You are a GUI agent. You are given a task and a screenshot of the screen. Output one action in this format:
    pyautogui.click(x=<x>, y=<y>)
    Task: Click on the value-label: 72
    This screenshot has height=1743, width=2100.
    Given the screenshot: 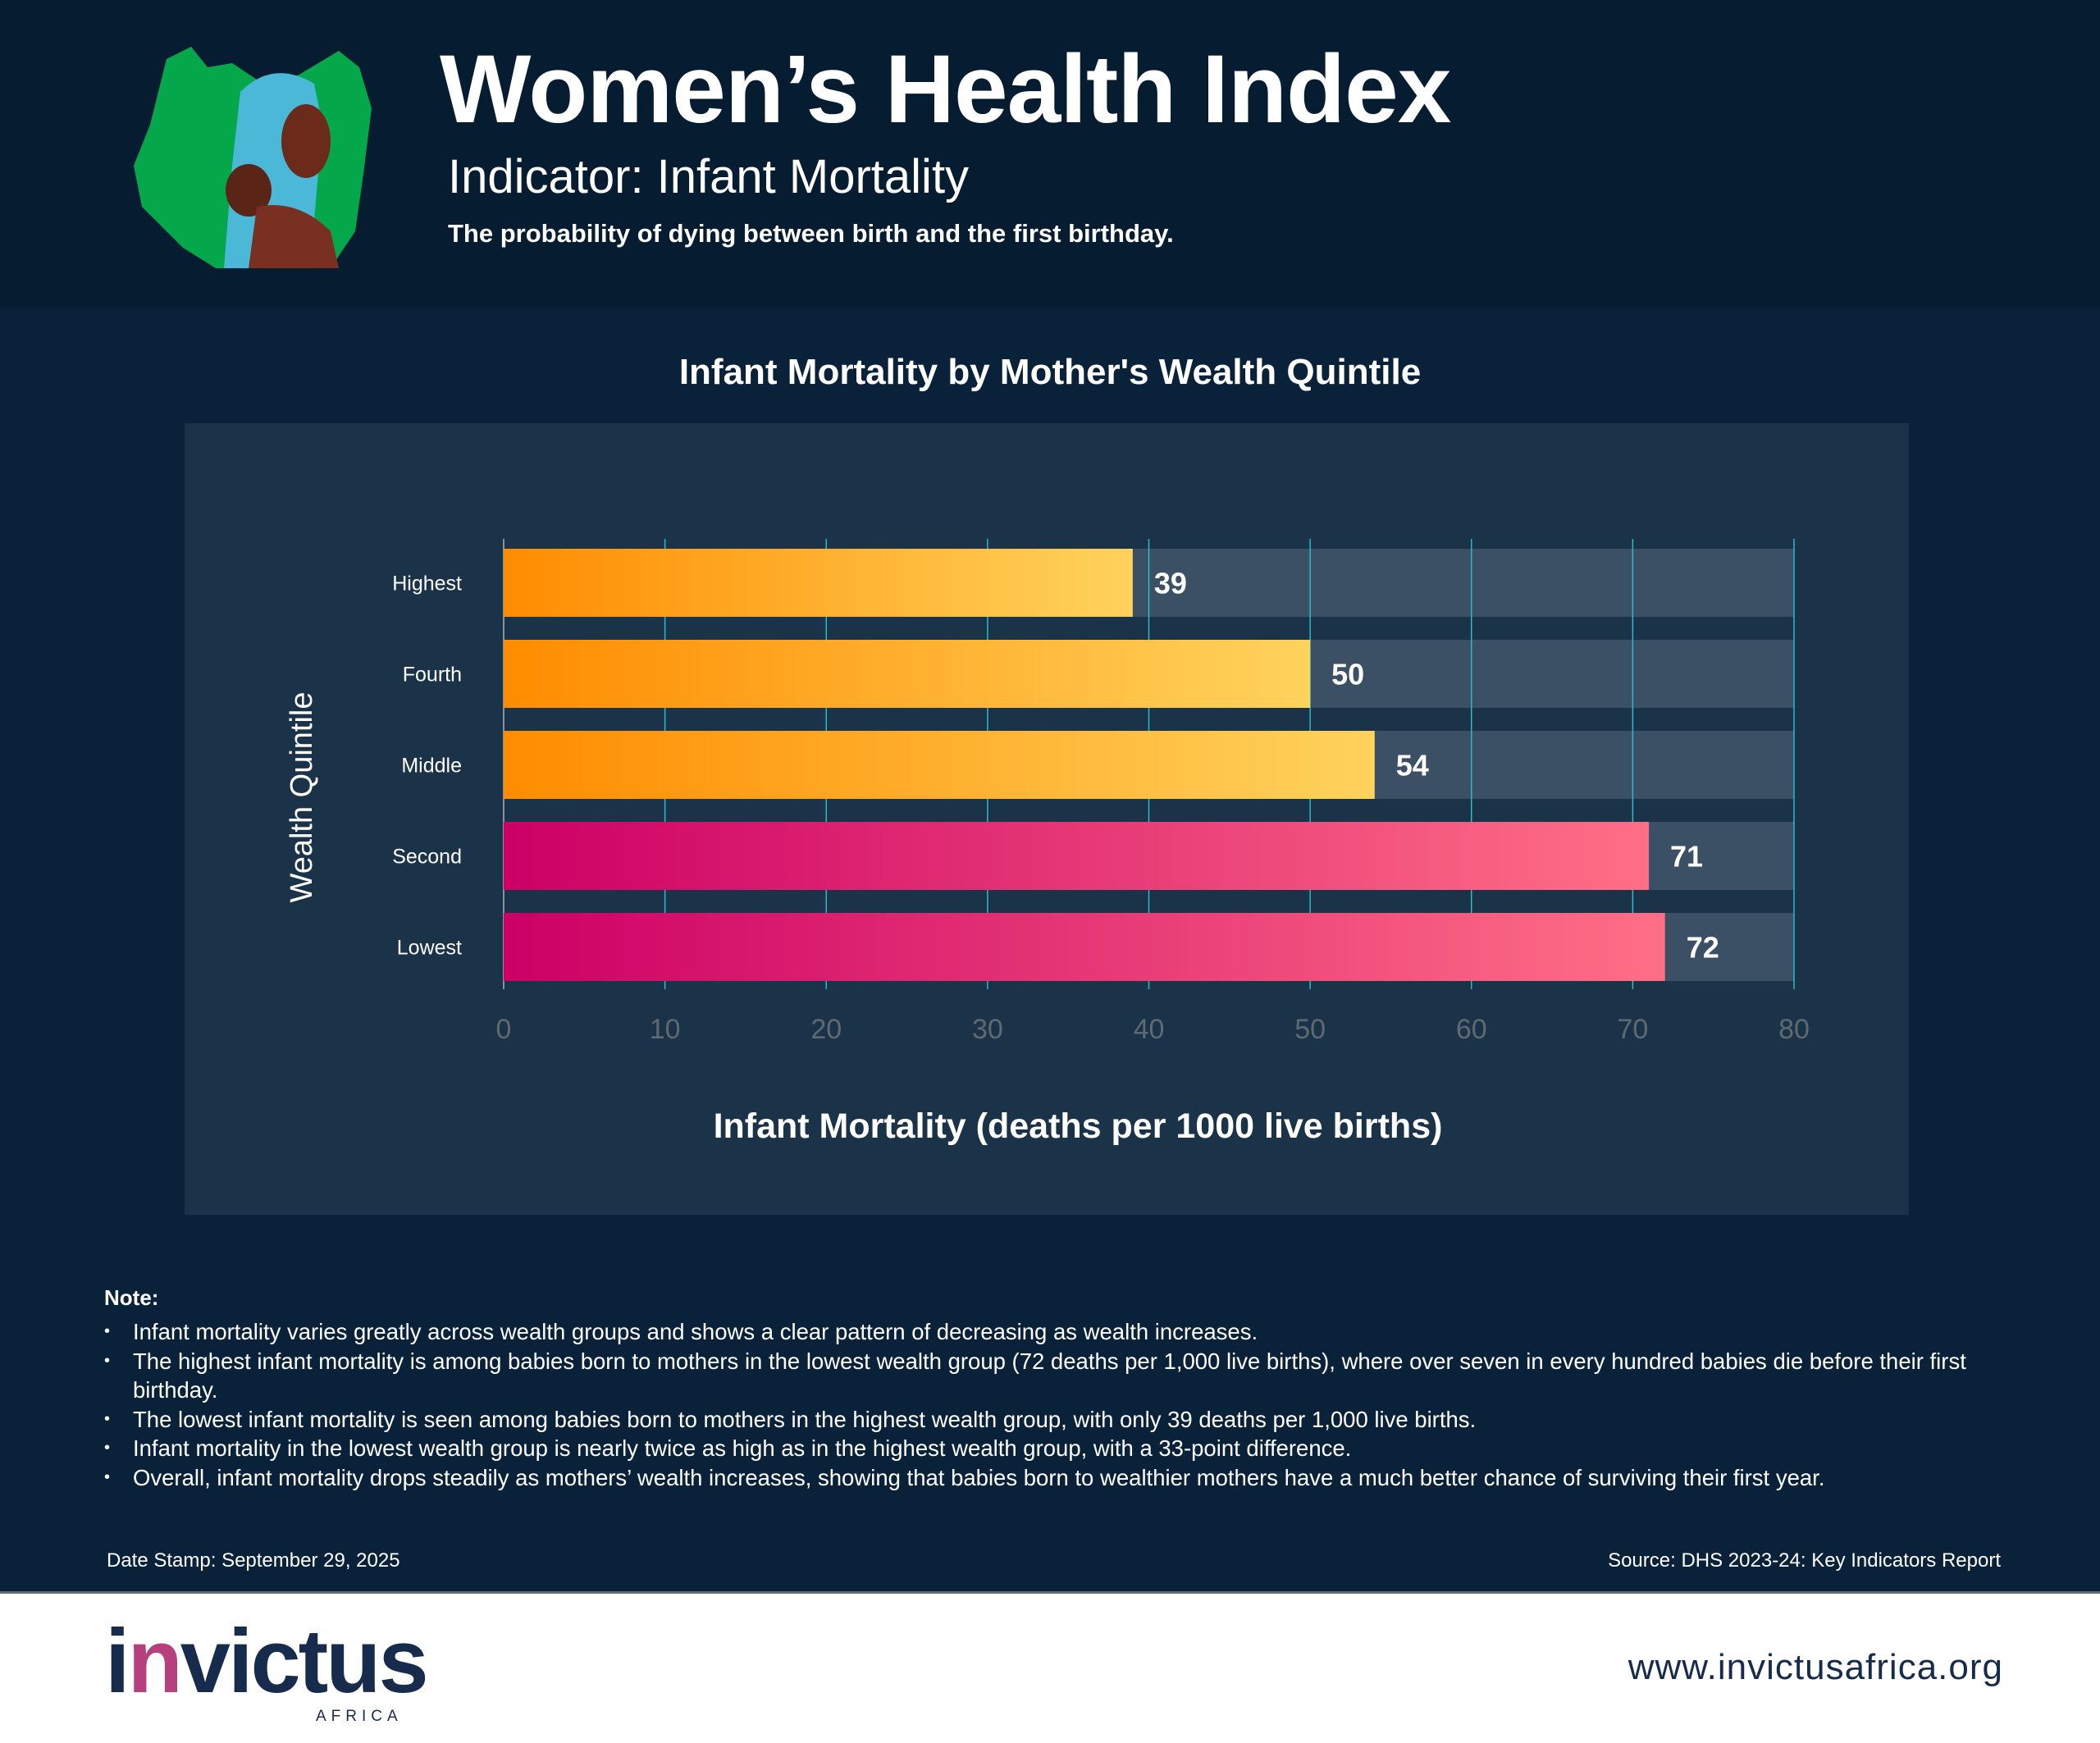 What is the action you would take?
    pyautogui.click(x=1703, y=948)
    